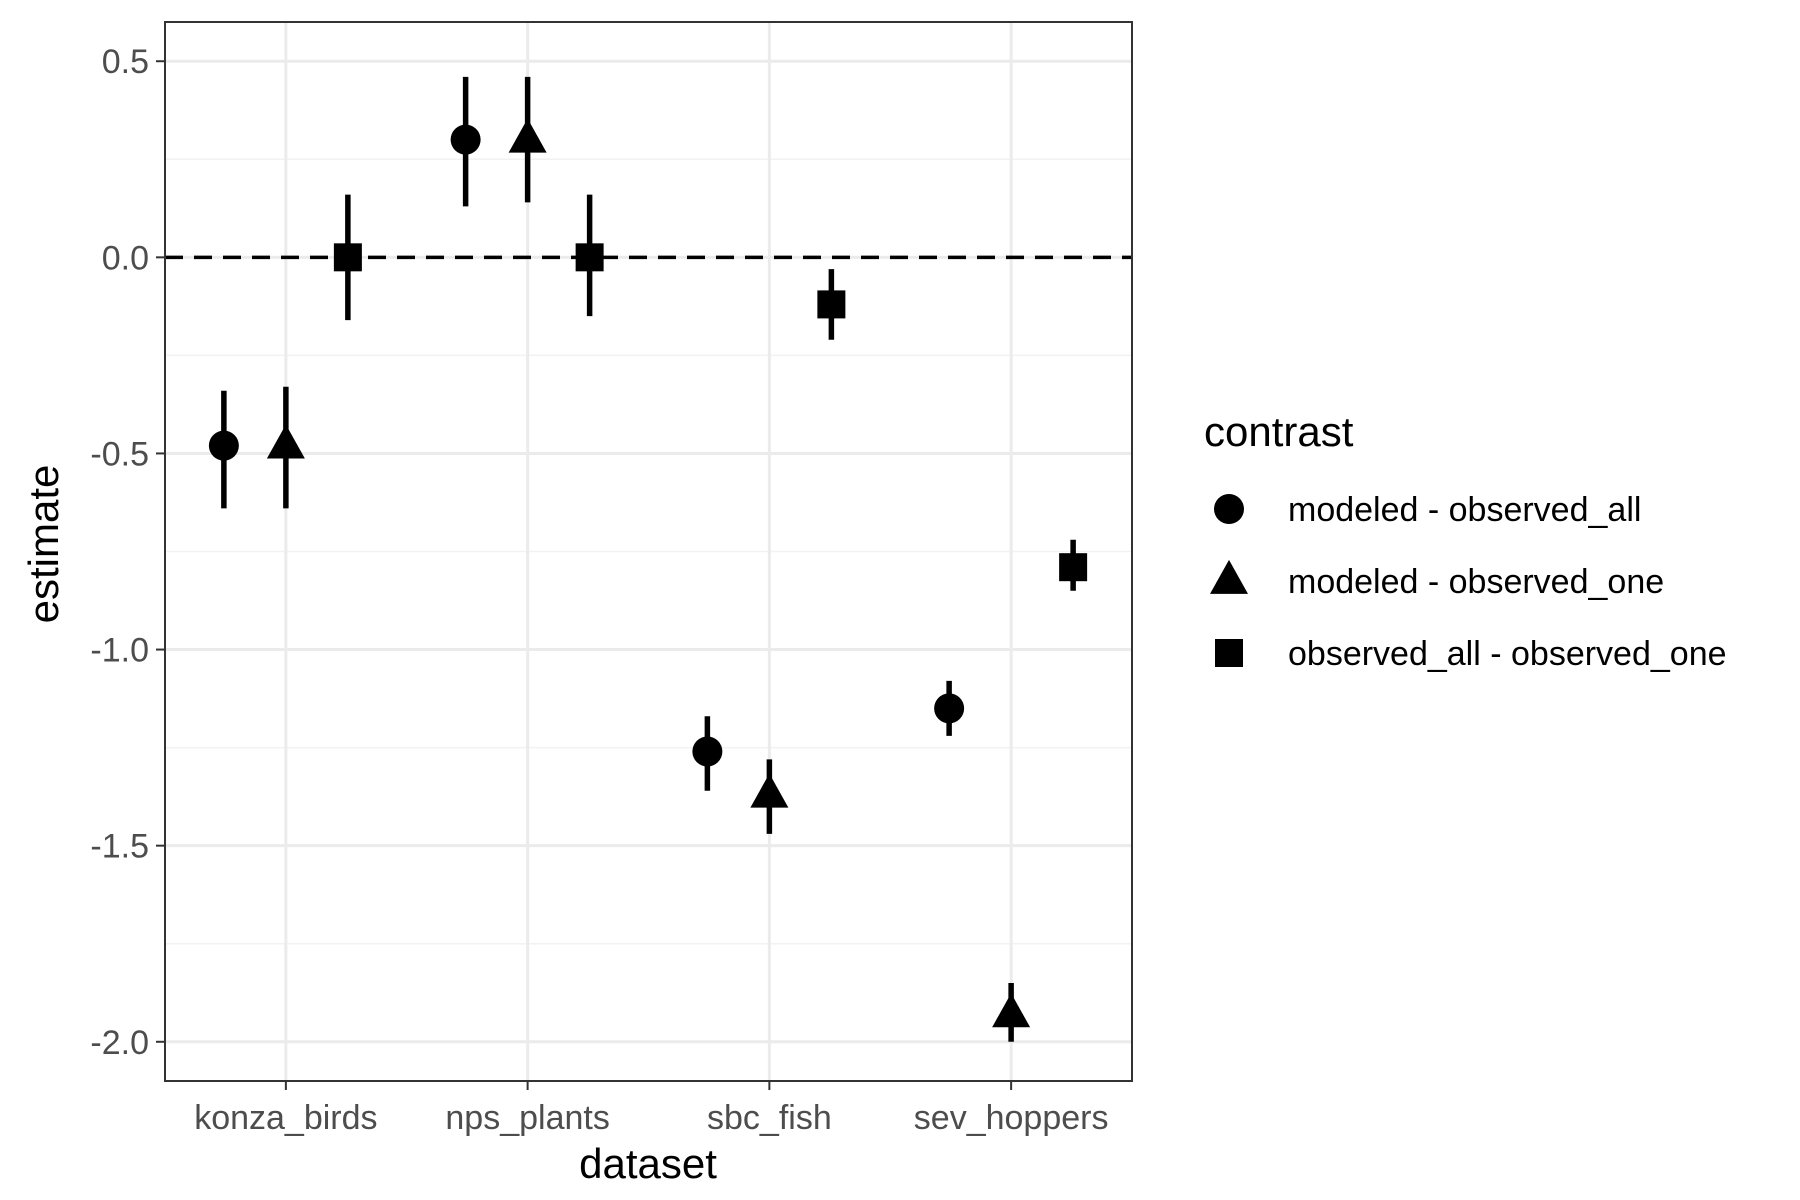  Describe the element at coordinates (648, 1163) in the screenshot. I see `x-axis-title: dataset` at that location.